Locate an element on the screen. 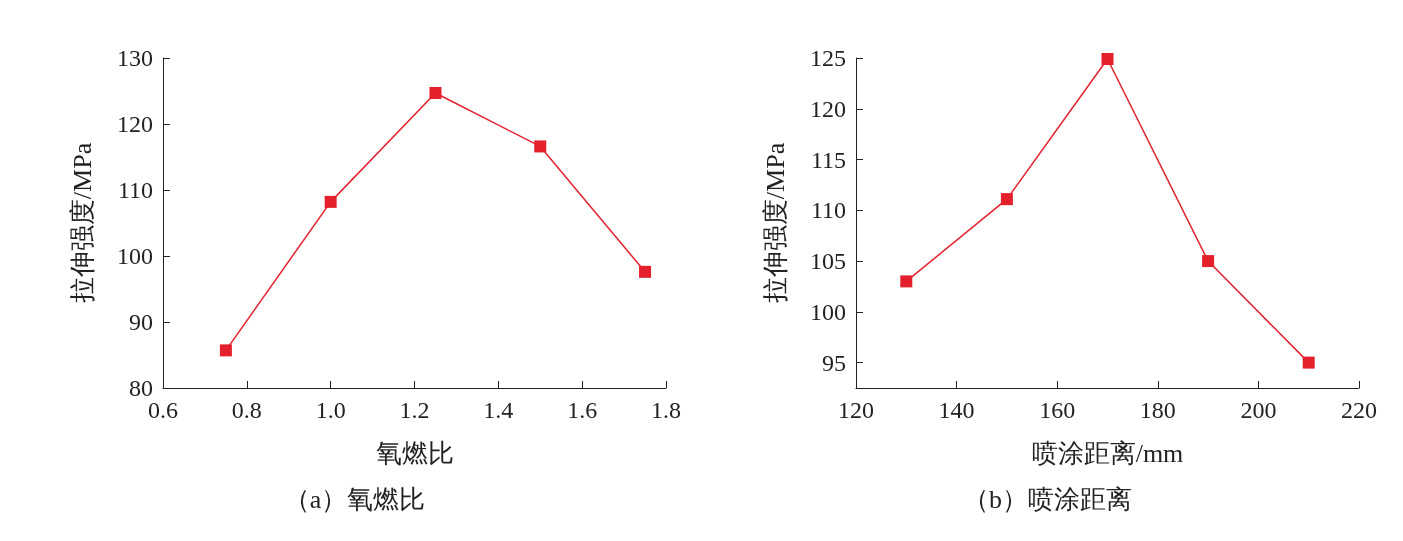  x-tick-label: 1.6 is located at coordinates (582, 410).